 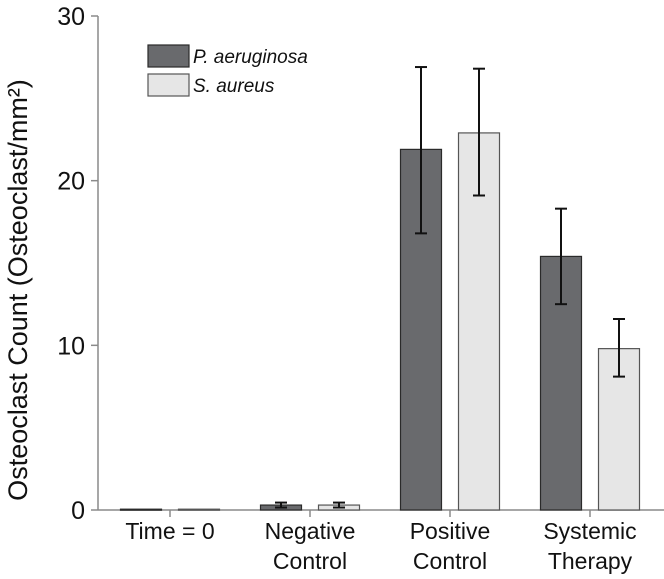 What do you see at coordinates (310, 531) in the screenshot?
I see `x-tick-label: Negative` at bounding box center [310, 531].